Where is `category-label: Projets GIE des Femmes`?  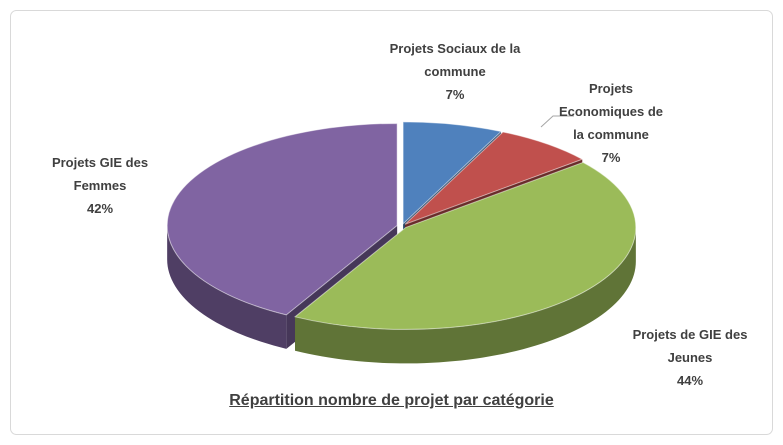 category-label: Projets GIE des Femmes is located at coordinates (100, 174).